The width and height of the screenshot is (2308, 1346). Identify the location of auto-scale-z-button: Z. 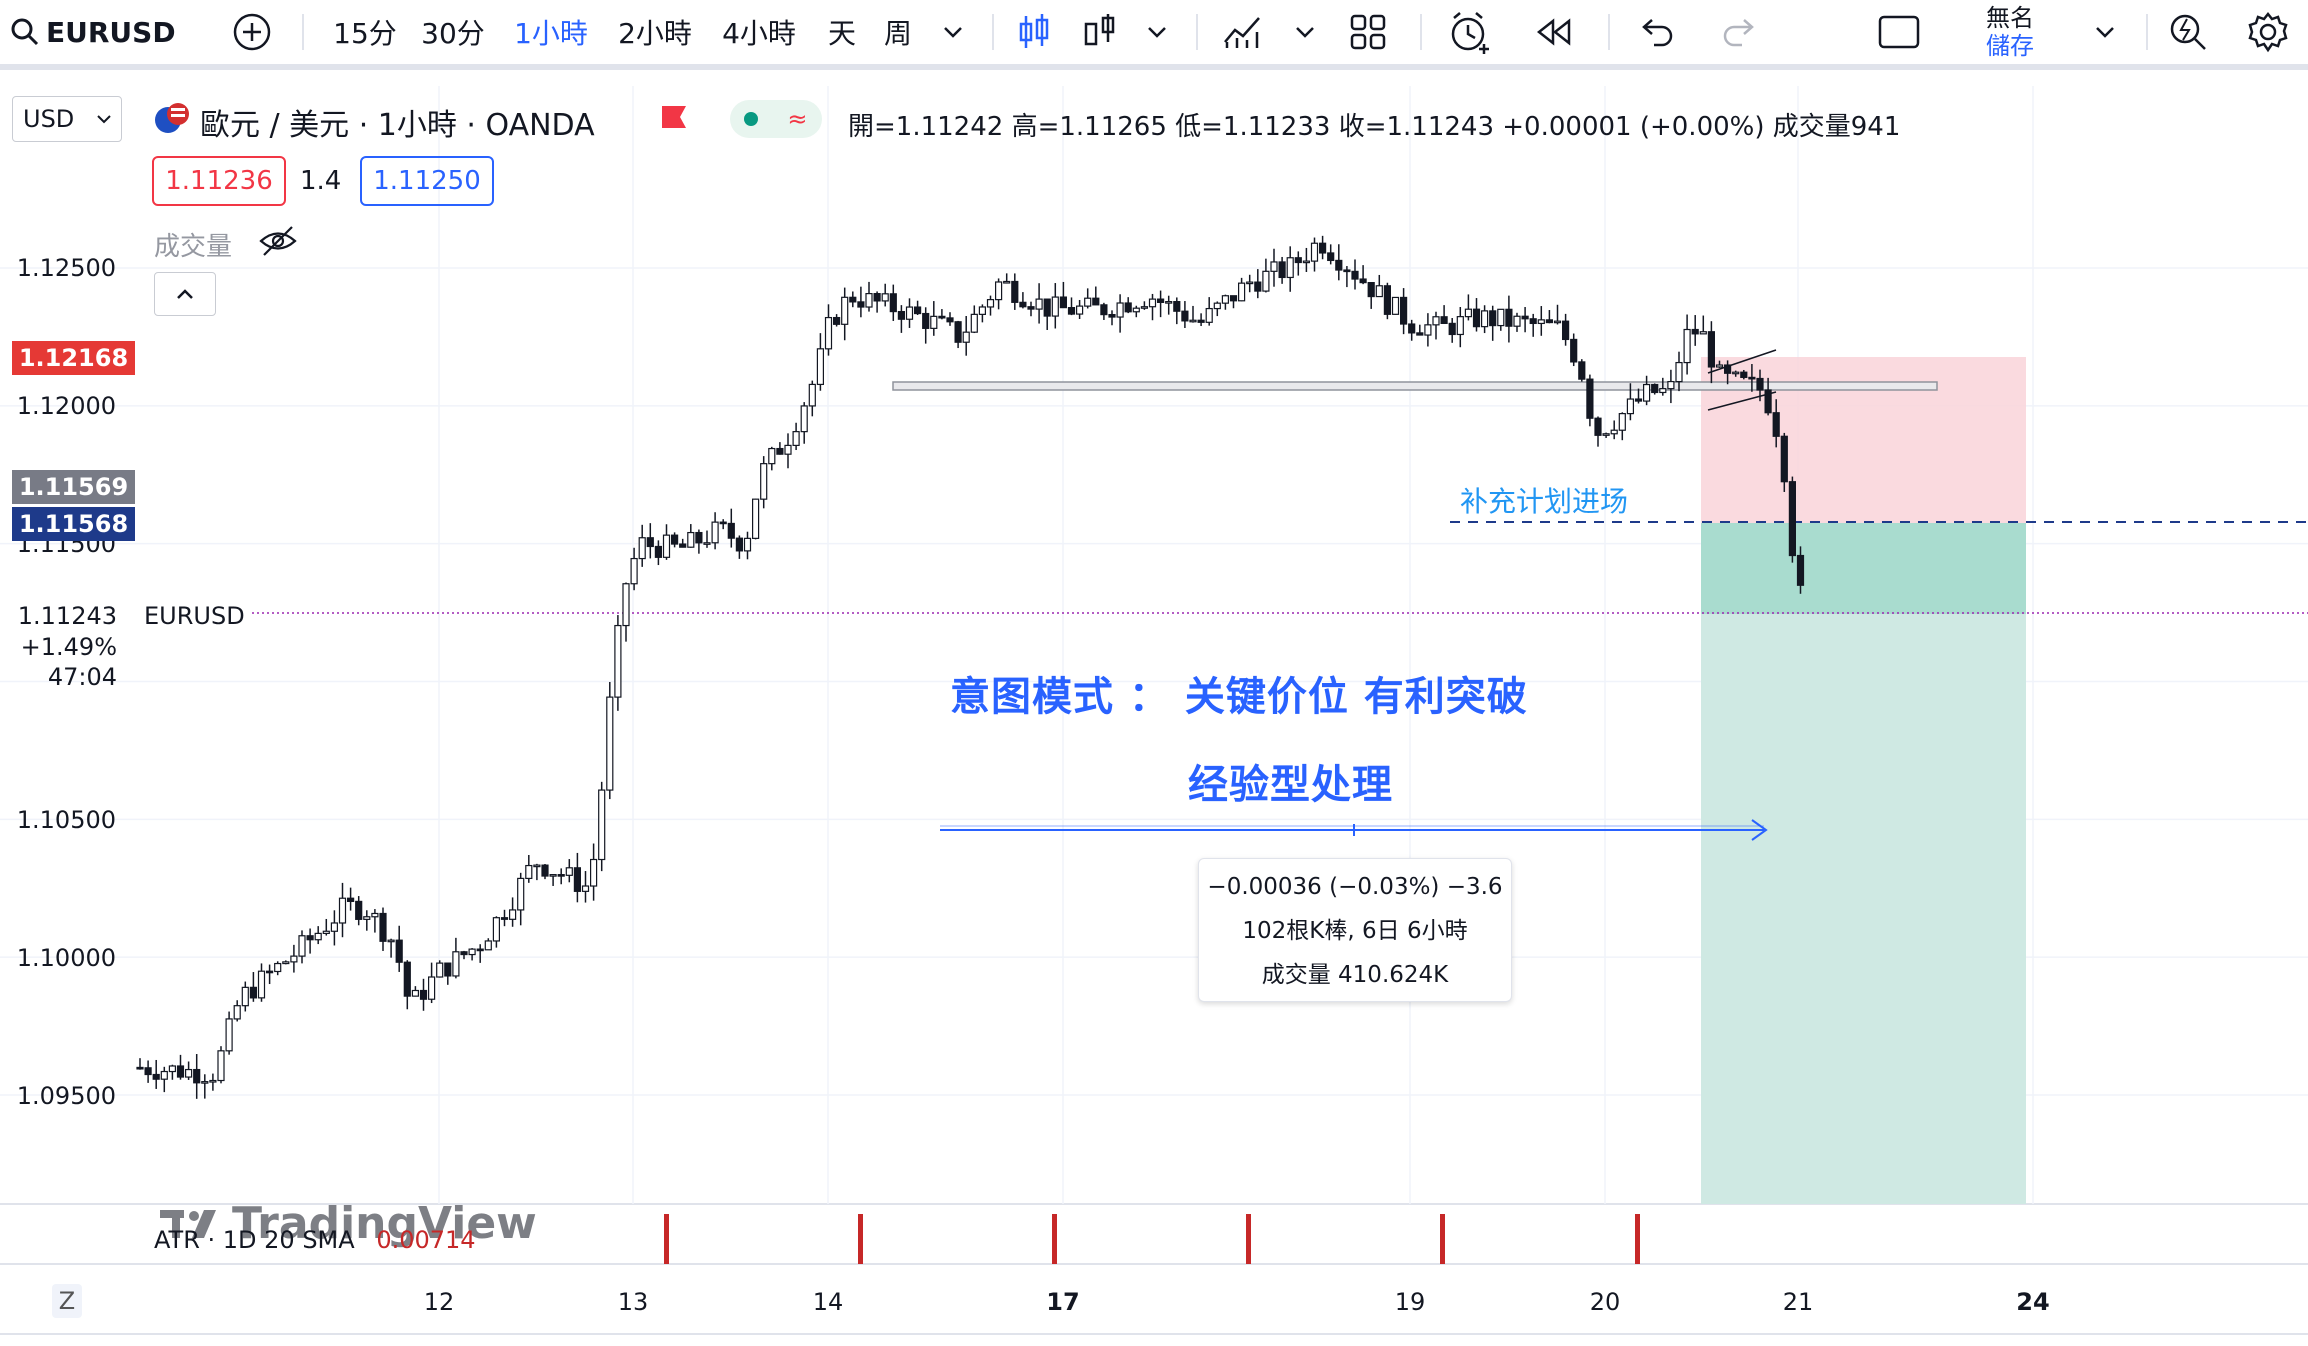
(67, 1301).